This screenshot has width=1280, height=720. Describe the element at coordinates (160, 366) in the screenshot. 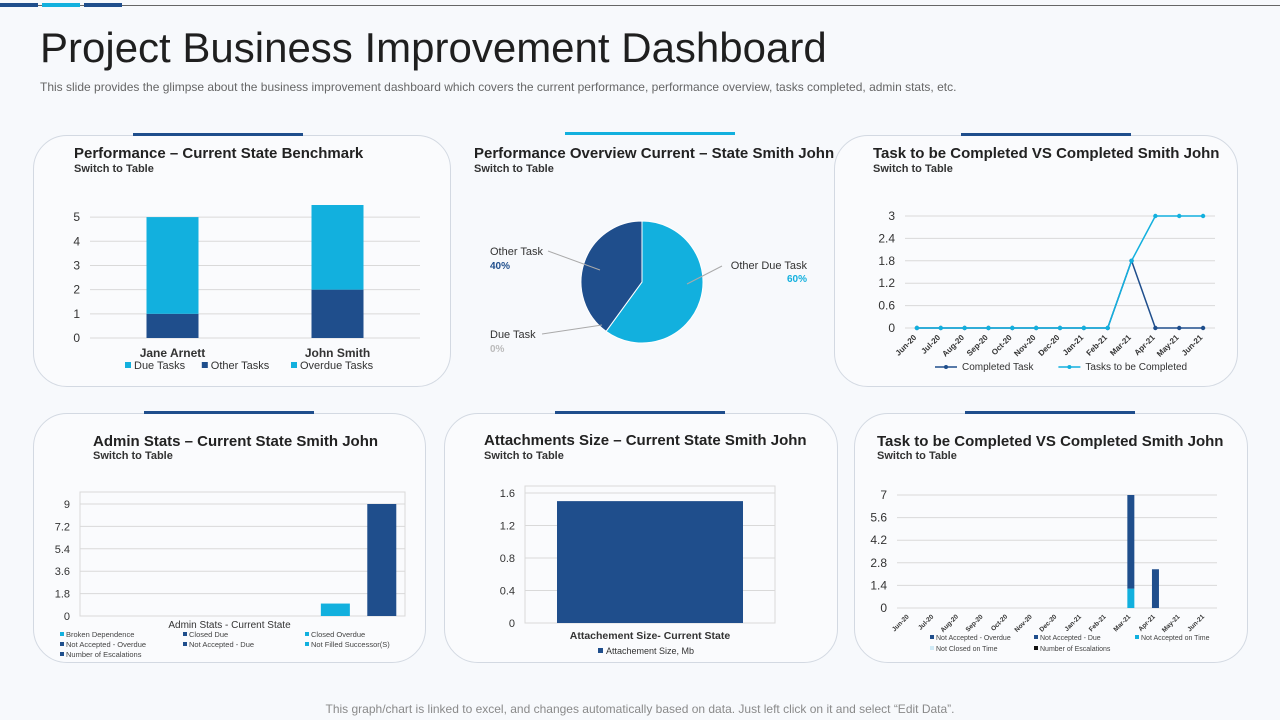

I see `legend-label: Due Tasks` at that location.